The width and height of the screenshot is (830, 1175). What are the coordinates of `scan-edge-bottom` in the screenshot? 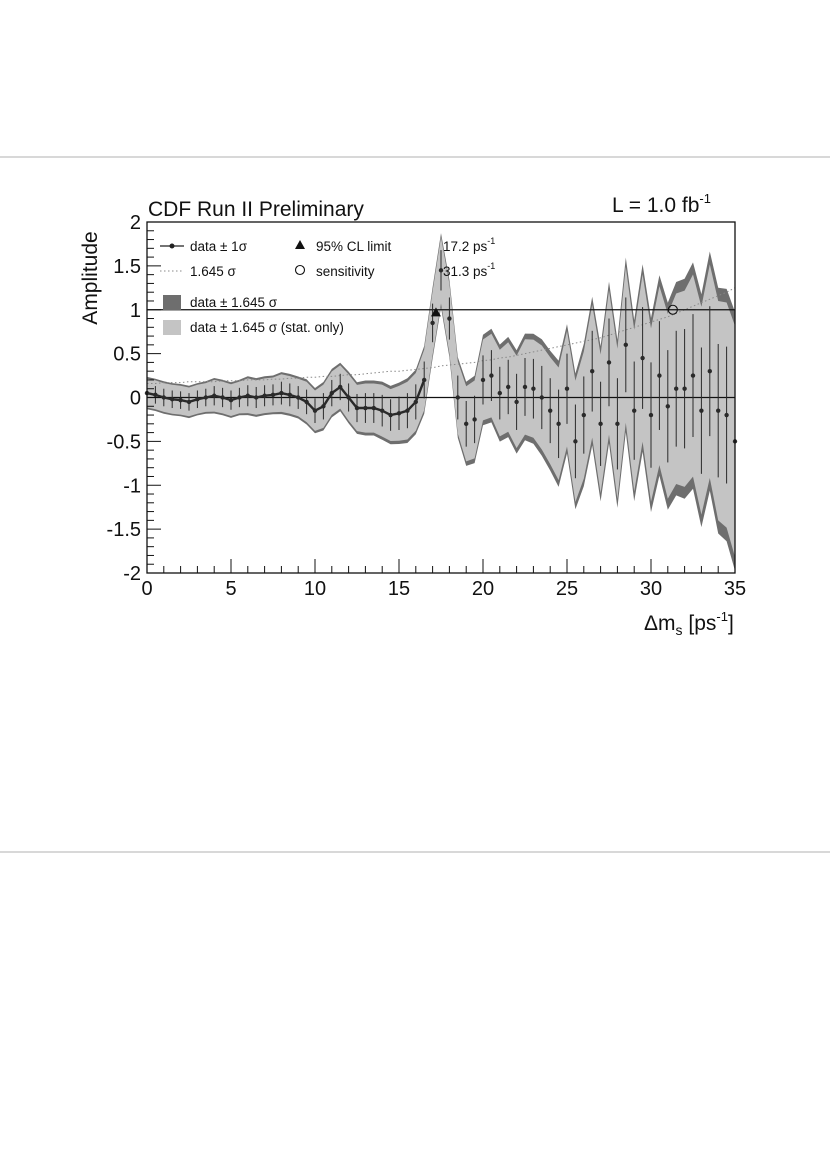 It's located at (415, 852).